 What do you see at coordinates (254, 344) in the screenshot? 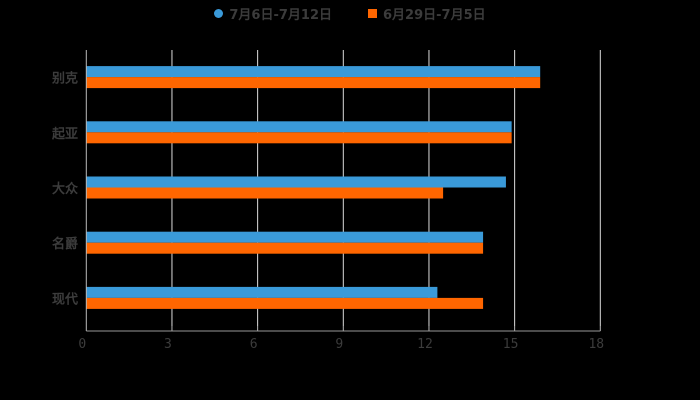
I see `x-tick-label: 6` at bounding box center [254, 344].